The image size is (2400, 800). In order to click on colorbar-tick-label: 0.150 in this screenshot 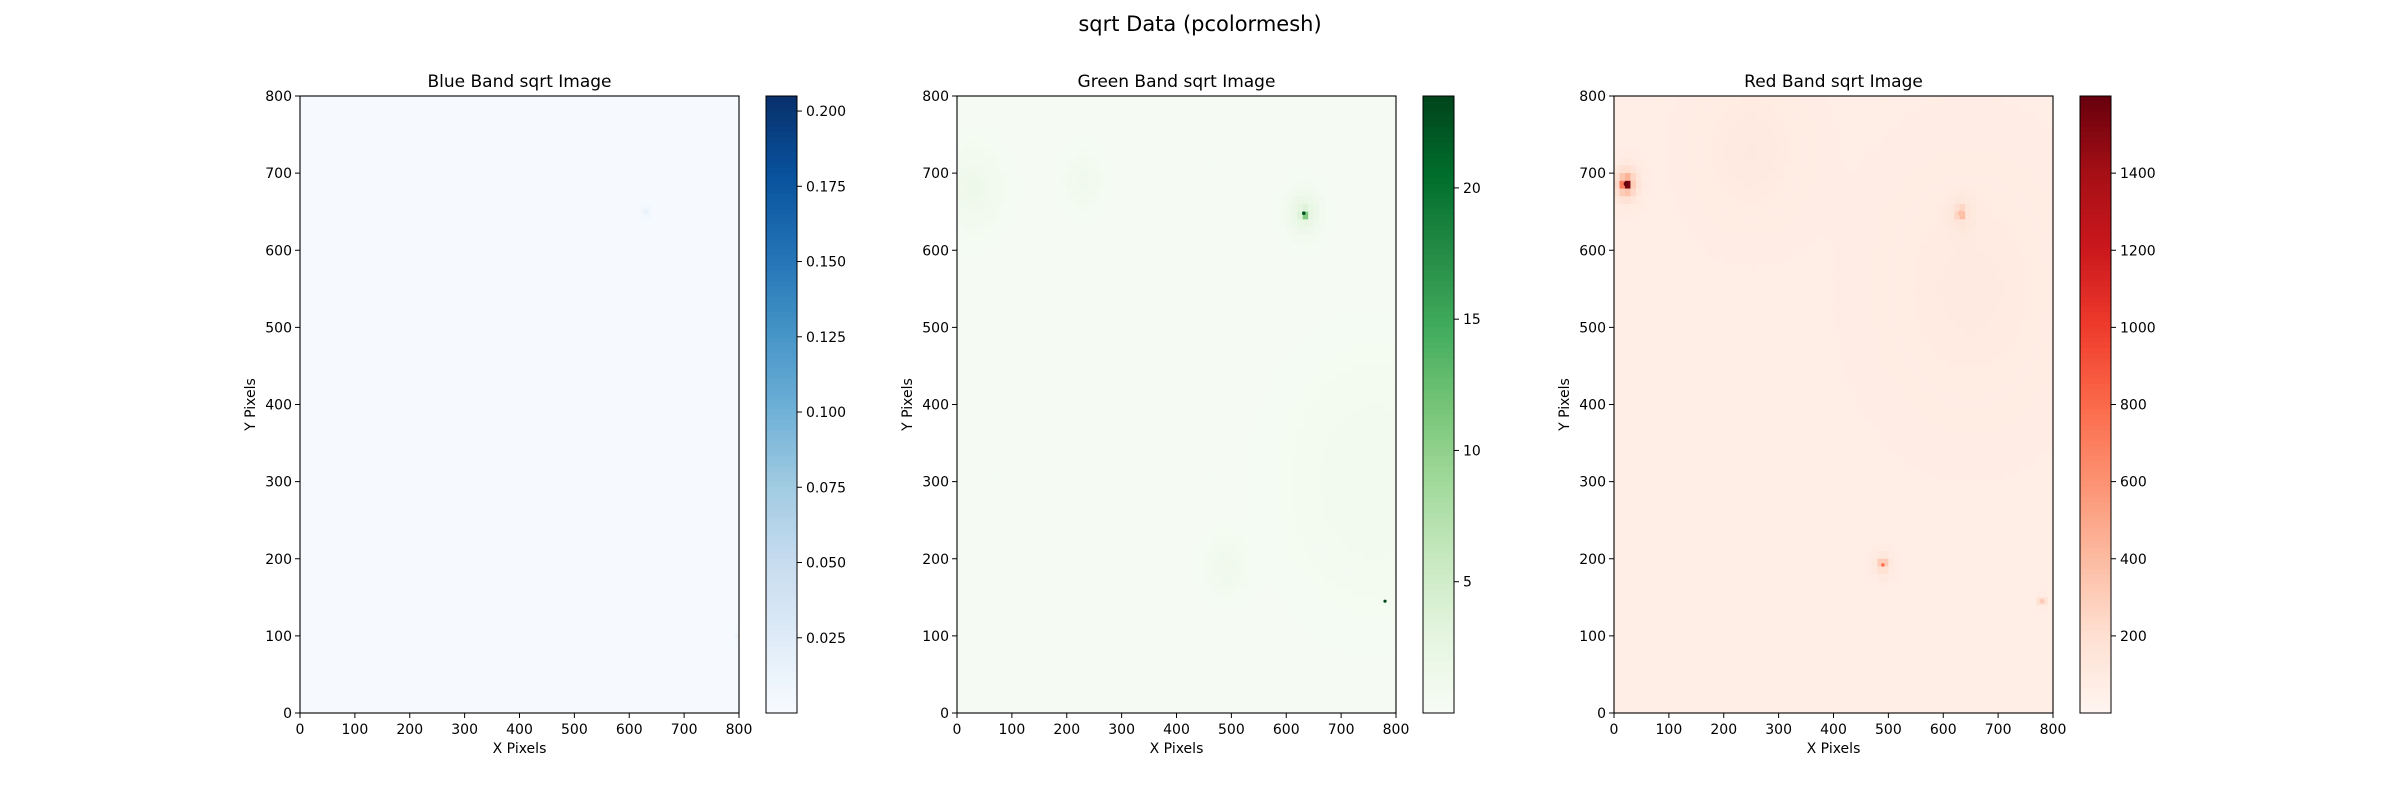, I will do `click(826, 263)`.